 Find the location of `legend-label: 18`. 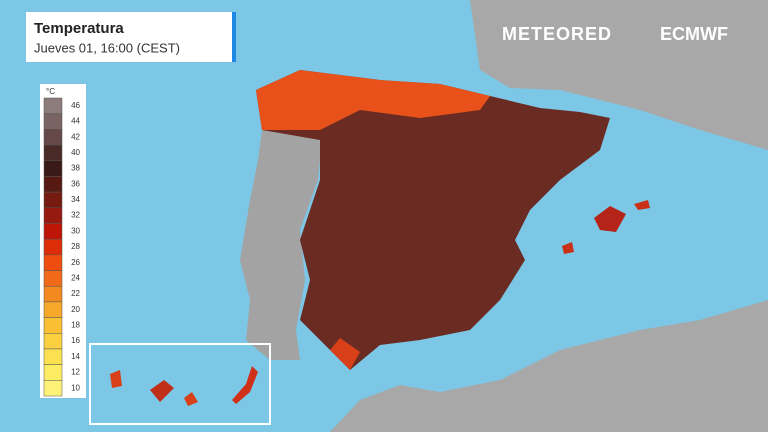

legend-label: 18 is located at coordinates (75, 325).